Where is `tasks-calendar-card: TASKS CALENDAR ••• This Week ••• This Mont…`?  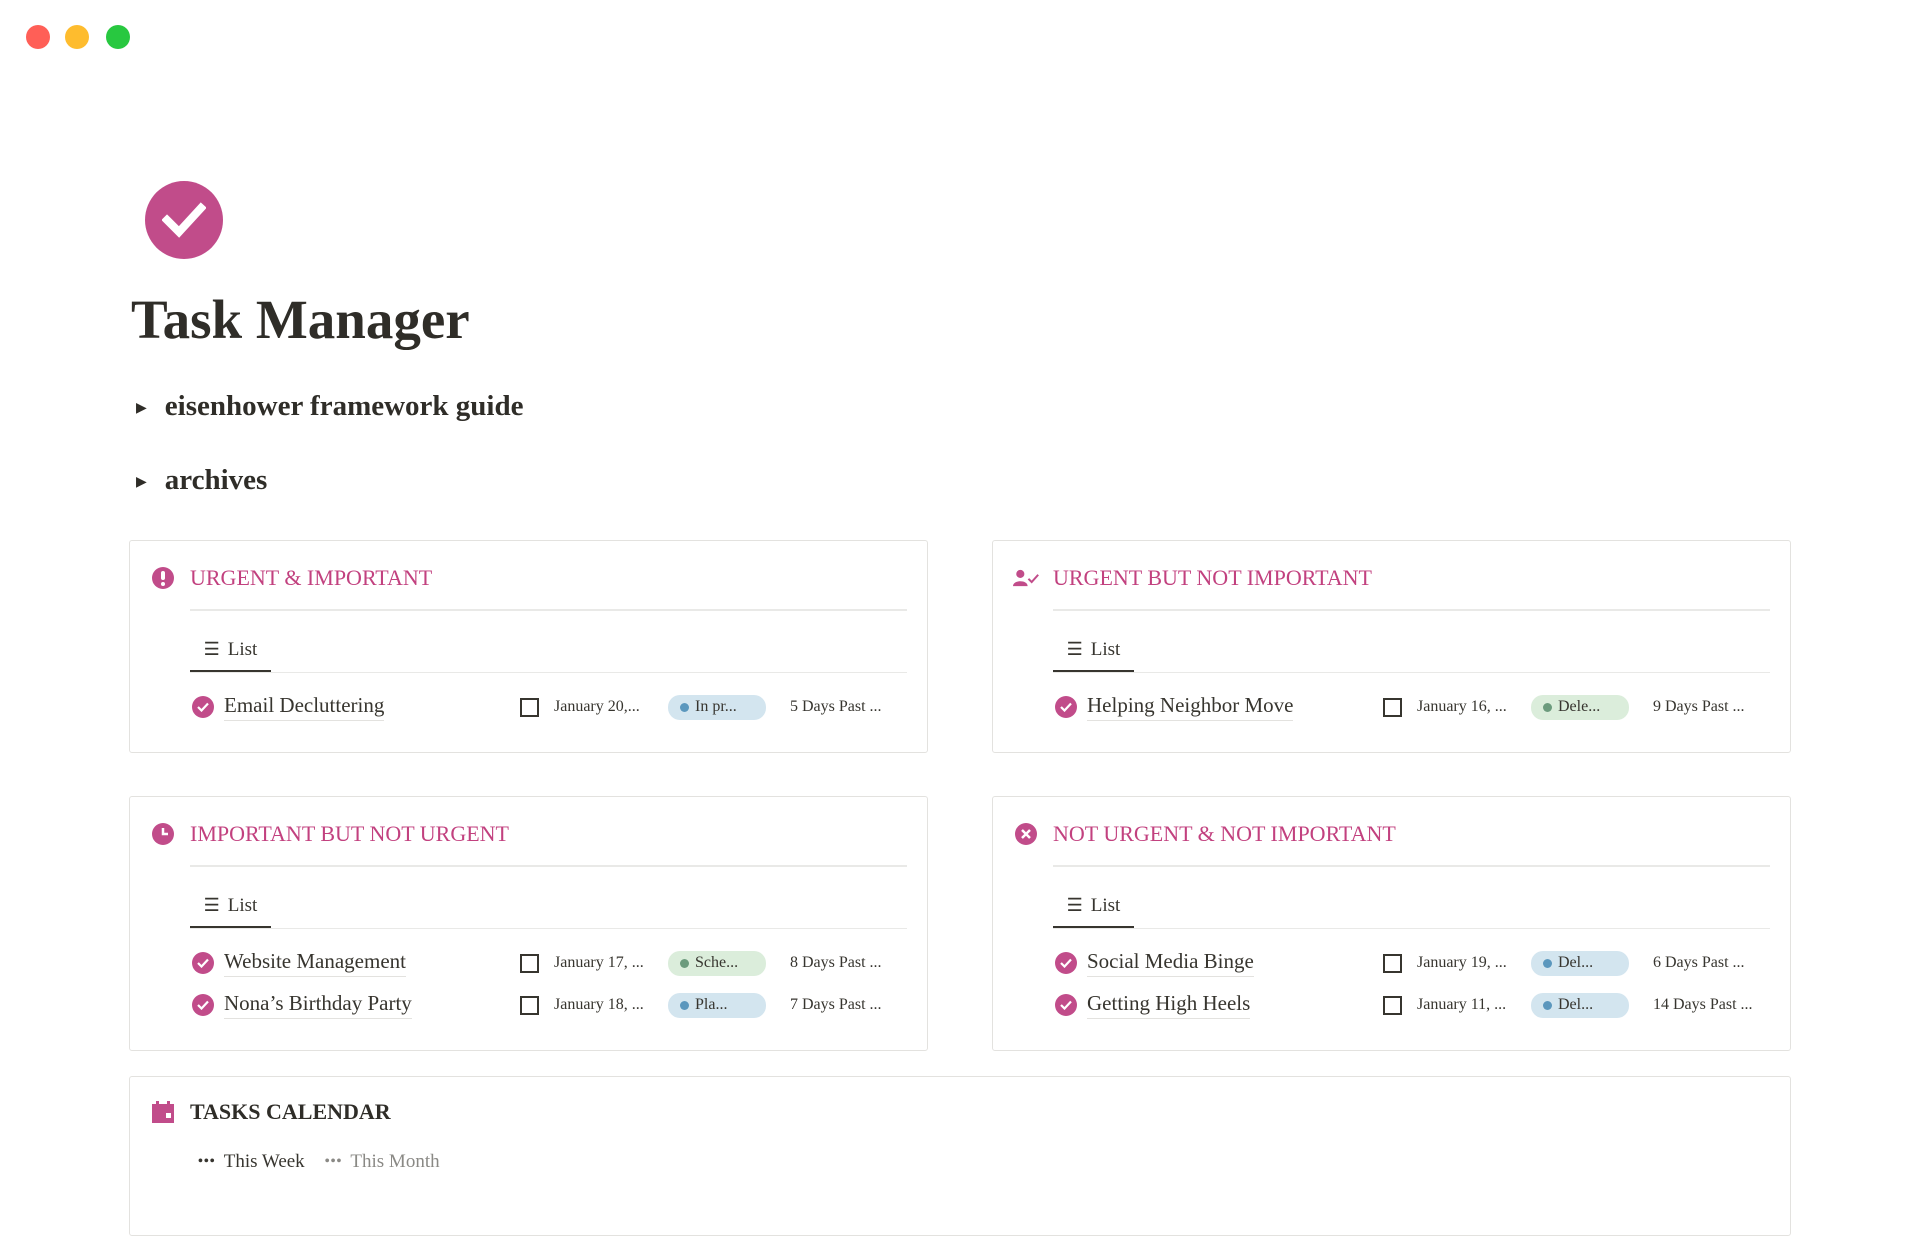
tasks-calendar-card: TASKS CALENDAR ••• This Week ••• This Mont… is located at coordinates (960, 1156).